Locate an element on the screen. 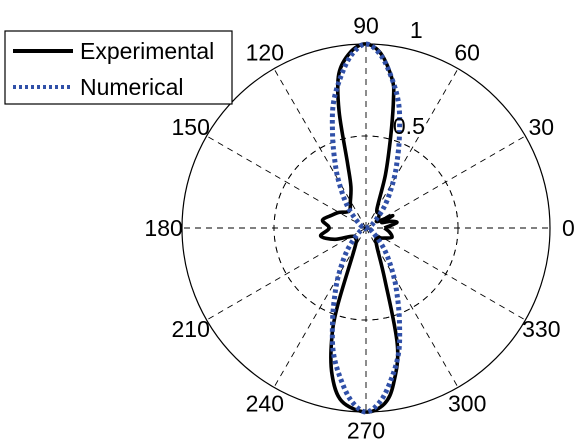 This screenshot has height=444, width=577. grid-ring-inner is located at coordinates (366, 228).